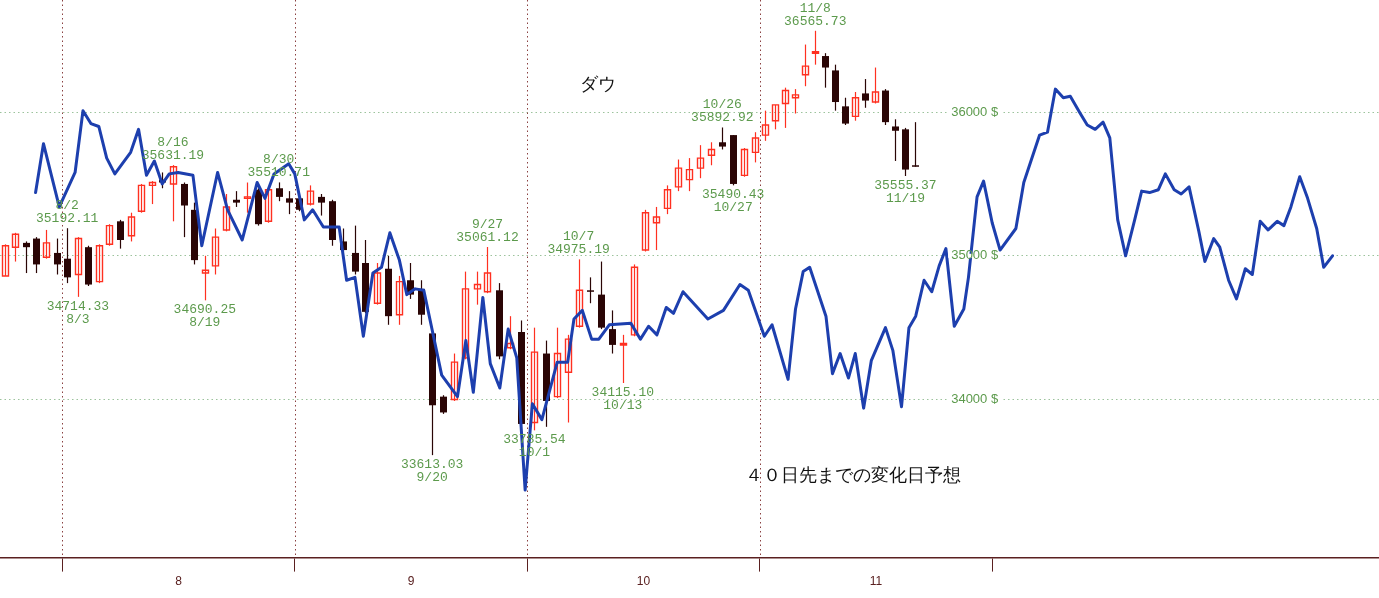  Describe the element at coordinates (622, 398) in the screenshot. I see `annotation: 34115.10 10/13` at that location.